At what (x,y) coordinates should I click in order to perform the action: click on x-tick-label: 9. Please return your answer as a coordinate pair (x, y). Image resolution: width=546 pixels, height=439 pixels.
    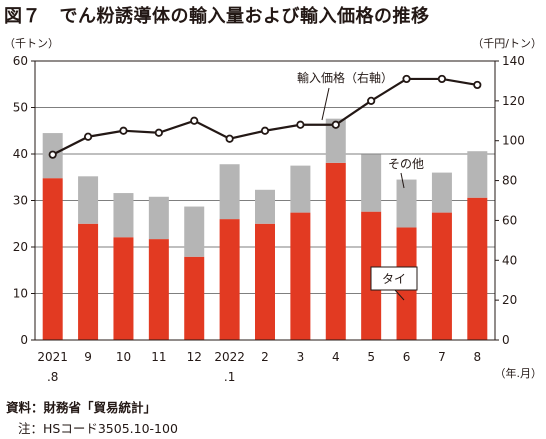
    Looking at the image, I should click on (88, 357).